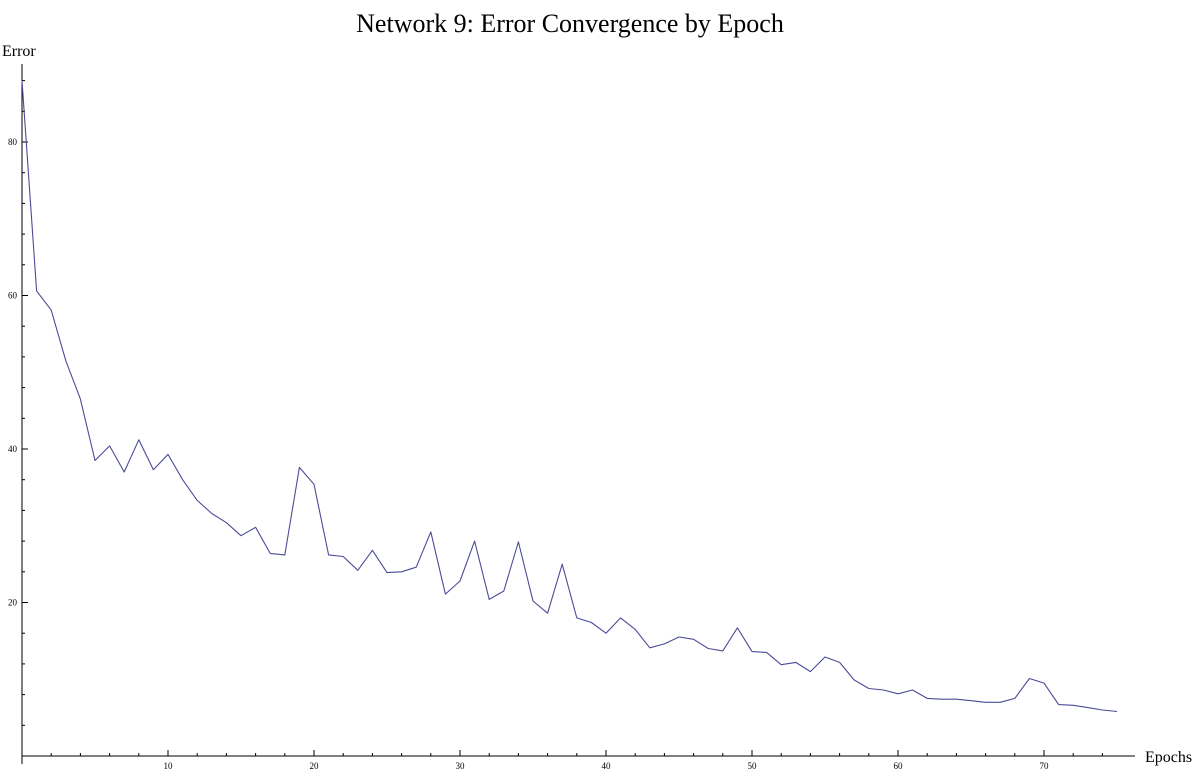  What do you see at coordinates (13, 449) in the screenshot?
I see `y-tick-label: 40` at bounding box center [13, 449].